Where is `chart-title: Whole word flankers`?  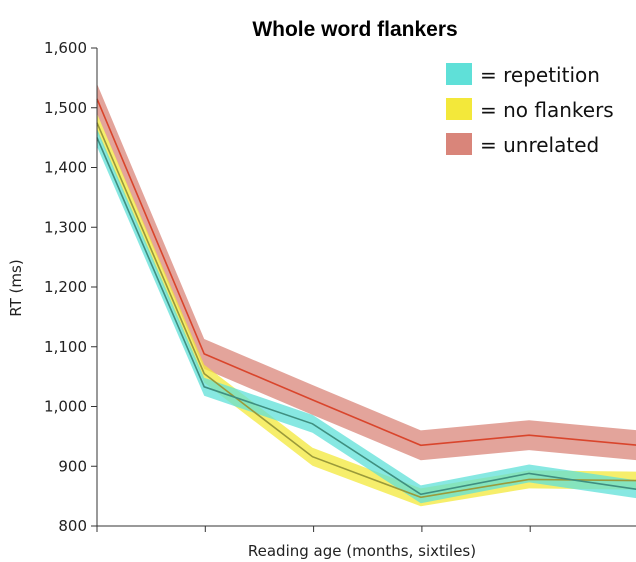
chart-title: Whole word flankers is located at coordinates (354, 29).